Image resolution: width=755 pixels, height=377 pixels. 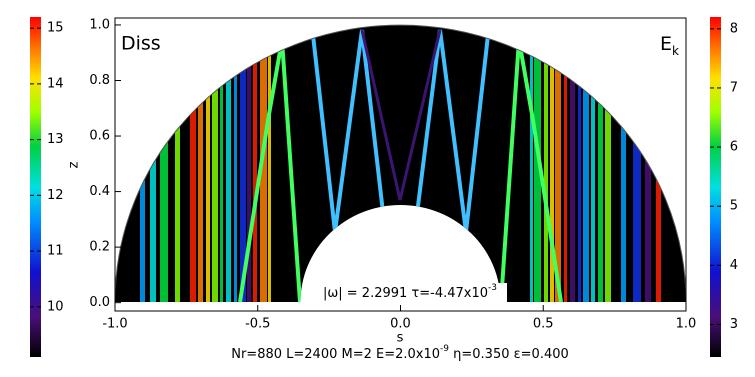 I want to click on y-tick-label: 0.0, so click(x=99, y=302).